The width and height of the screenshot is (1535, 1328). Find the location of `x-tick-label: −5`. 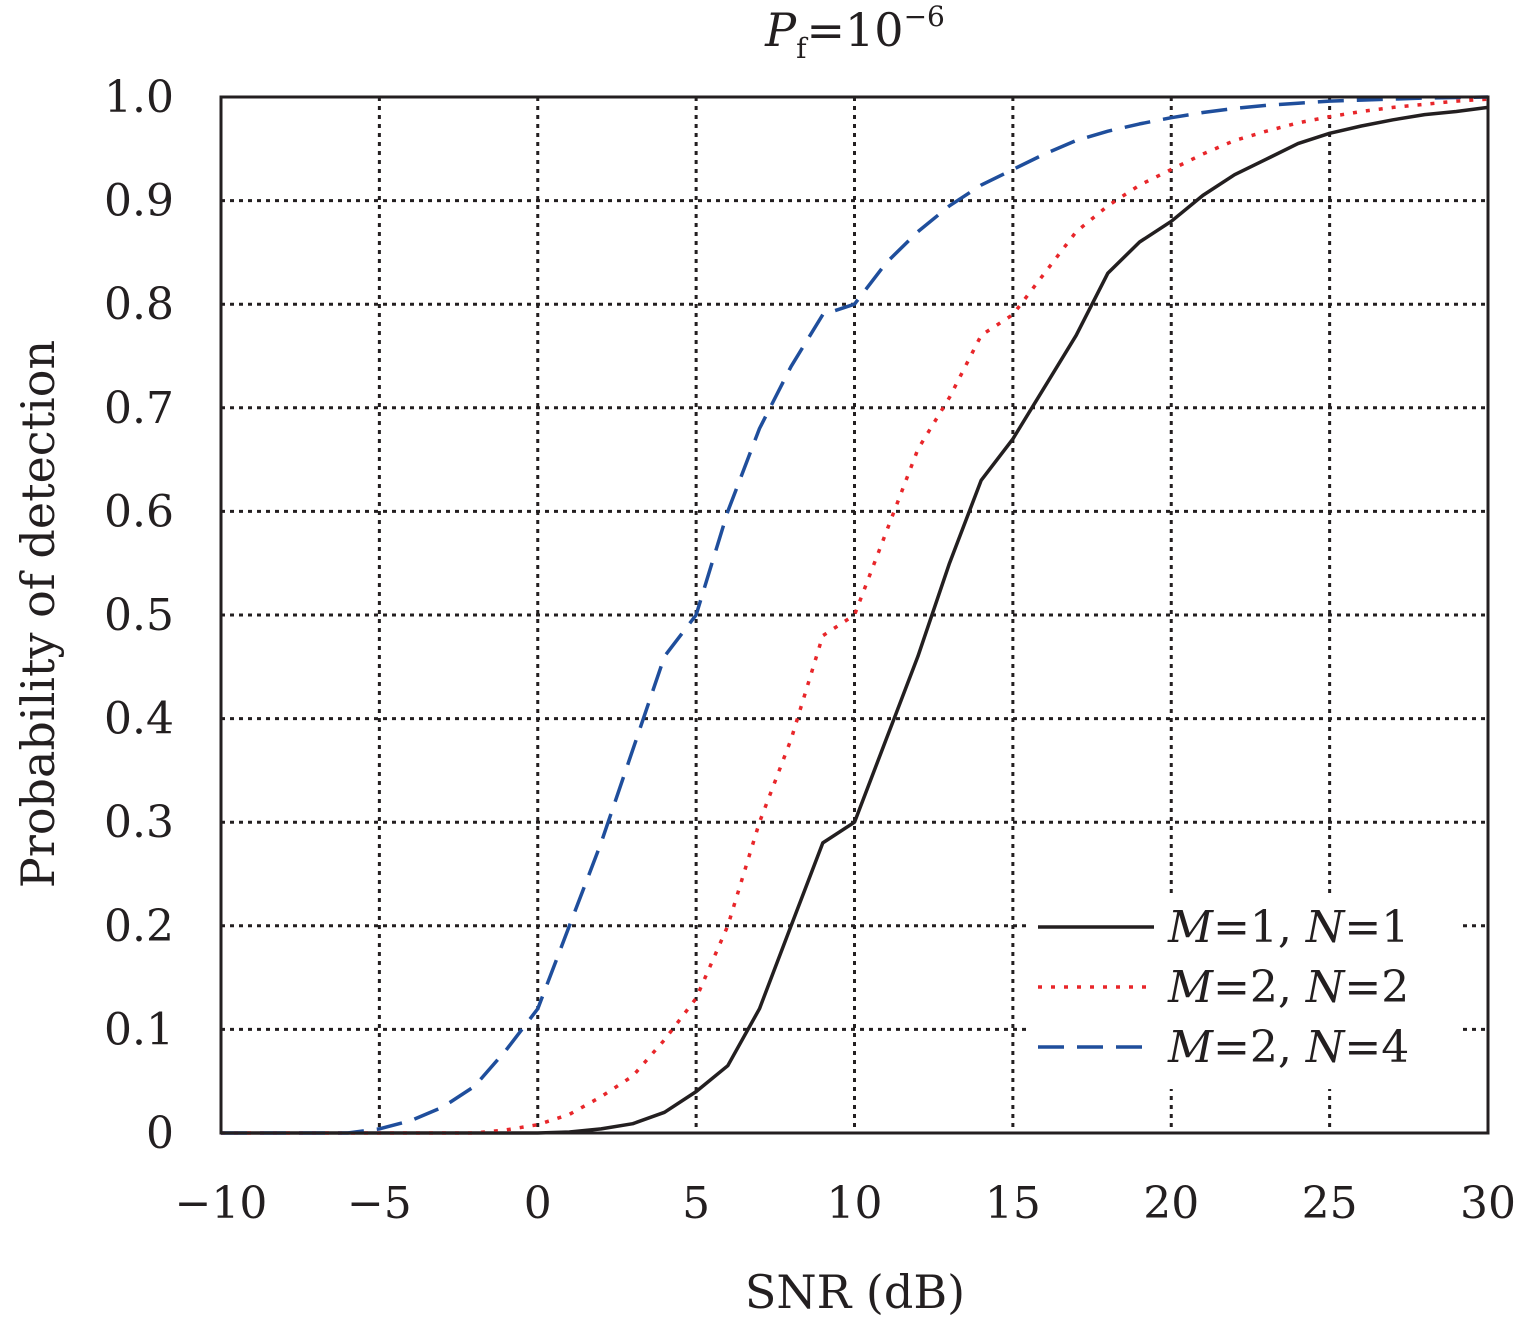

x-tick-label: −5 is located at coordinates (379, 1203).